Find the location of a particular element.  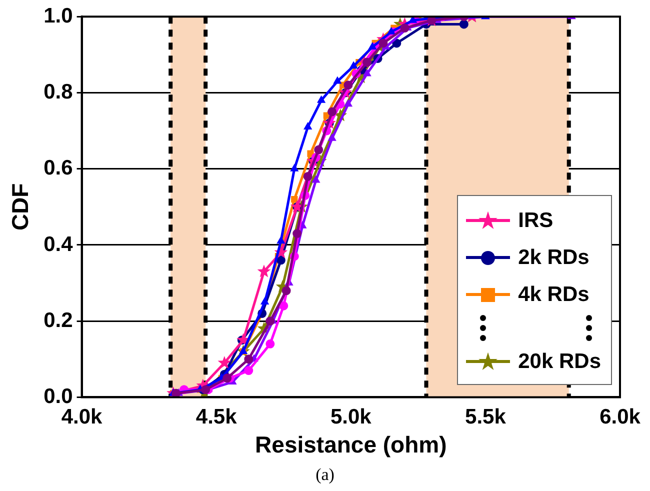

x-tick-label: 5.5k is located at coordinates (485, 417).